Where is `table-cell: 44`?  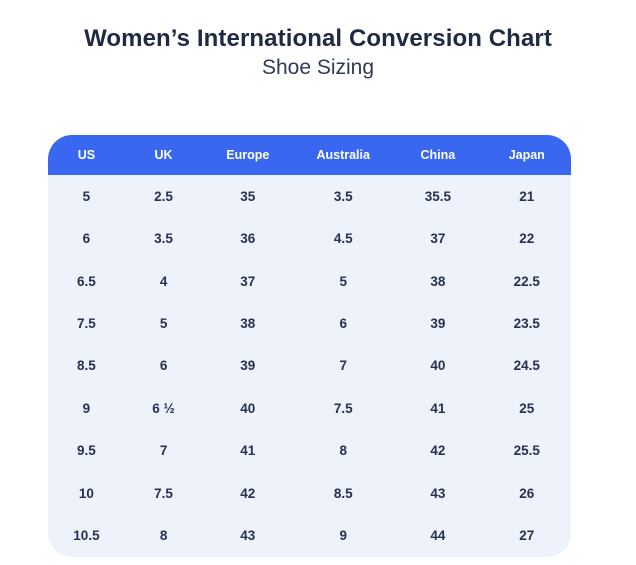 table-cell: 44 is located at coordinates (438, 536).